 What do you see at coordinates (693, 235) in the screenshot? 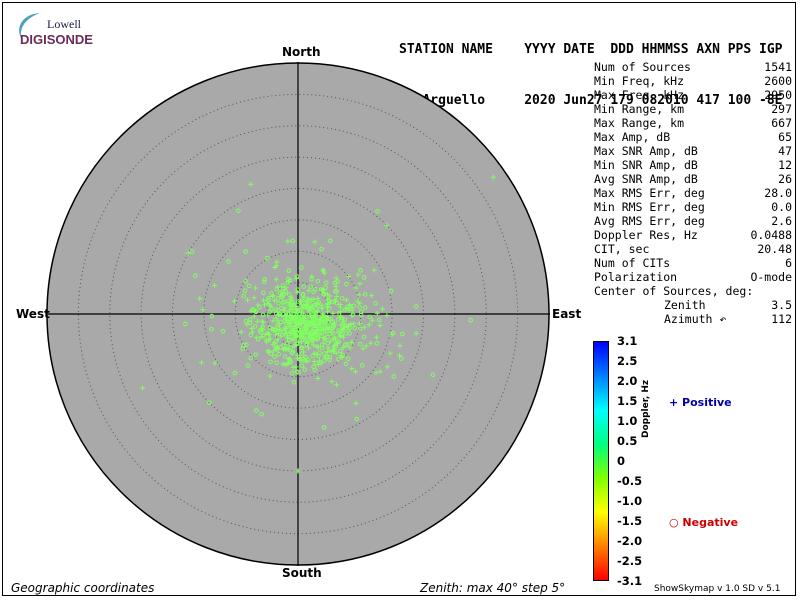
I see `stat-row: Doppler Res, Hz 0.0488` at bounding box center [693, 235].